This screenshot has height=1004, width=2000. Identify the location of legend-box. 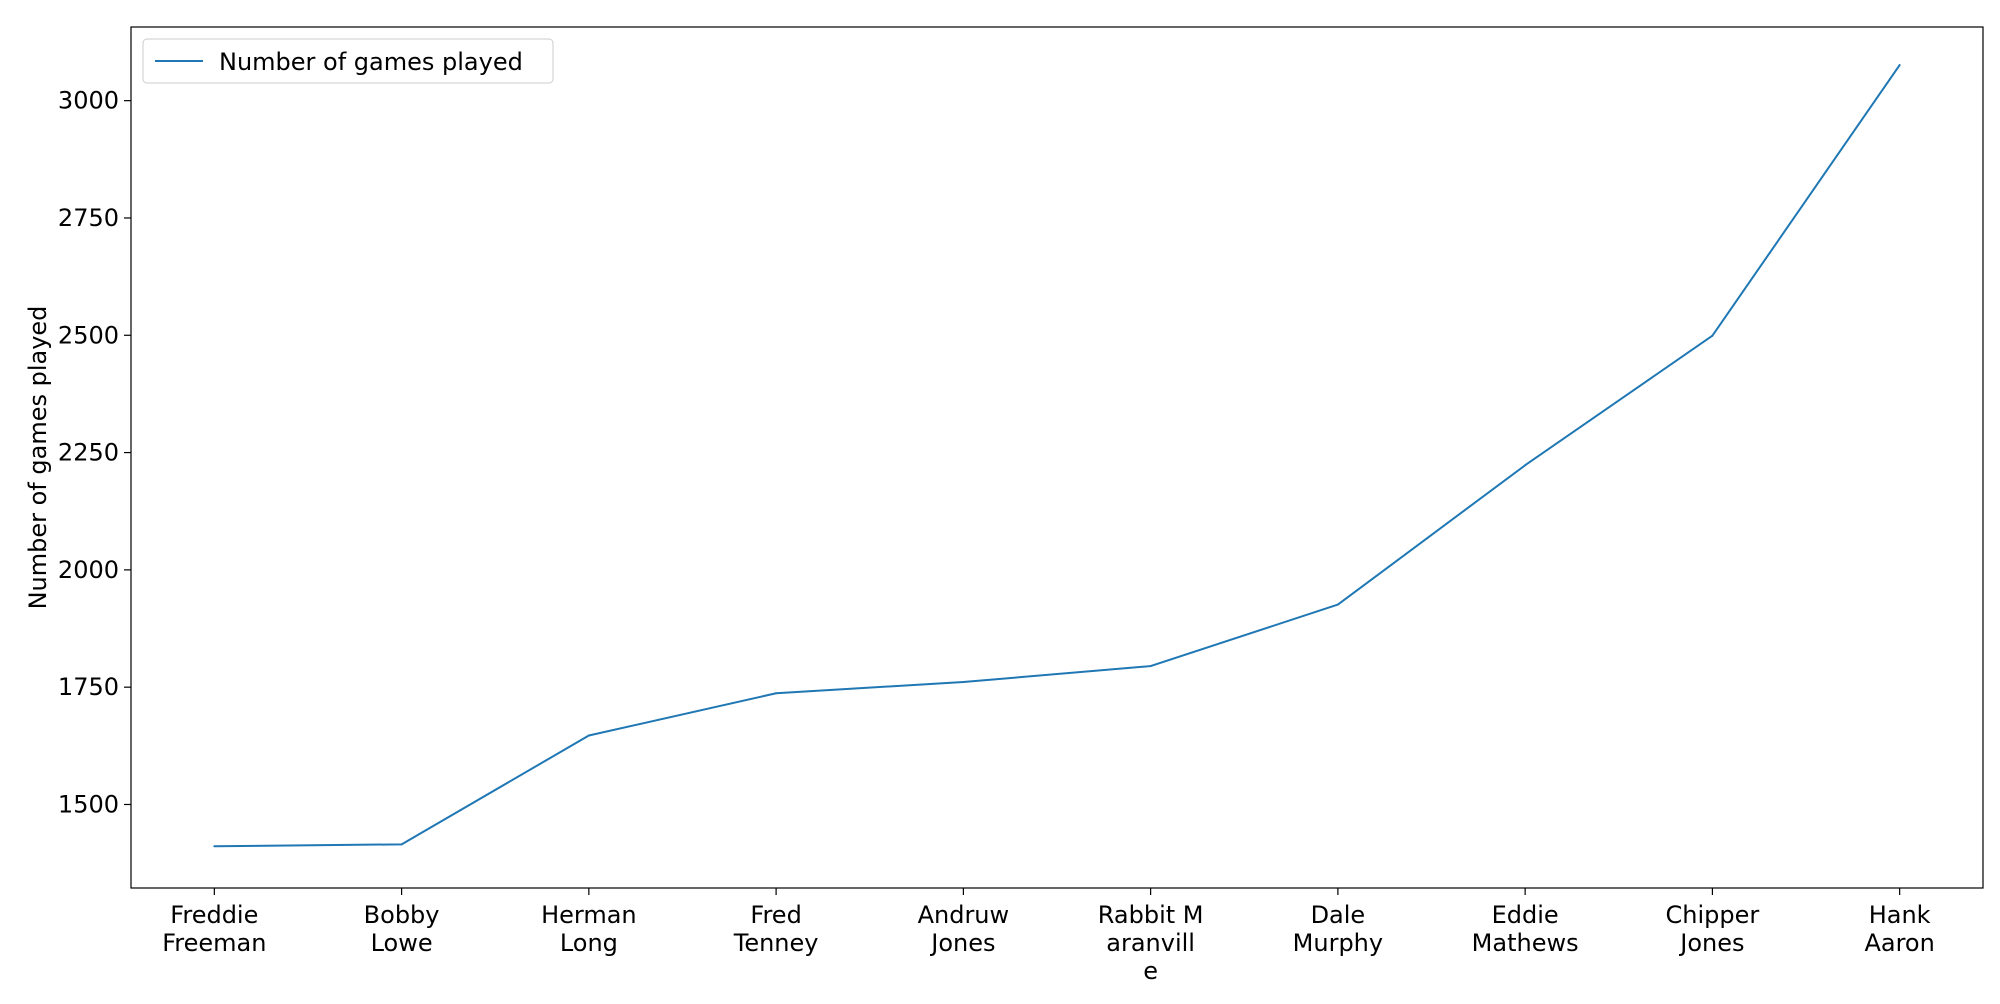
(348, 61).